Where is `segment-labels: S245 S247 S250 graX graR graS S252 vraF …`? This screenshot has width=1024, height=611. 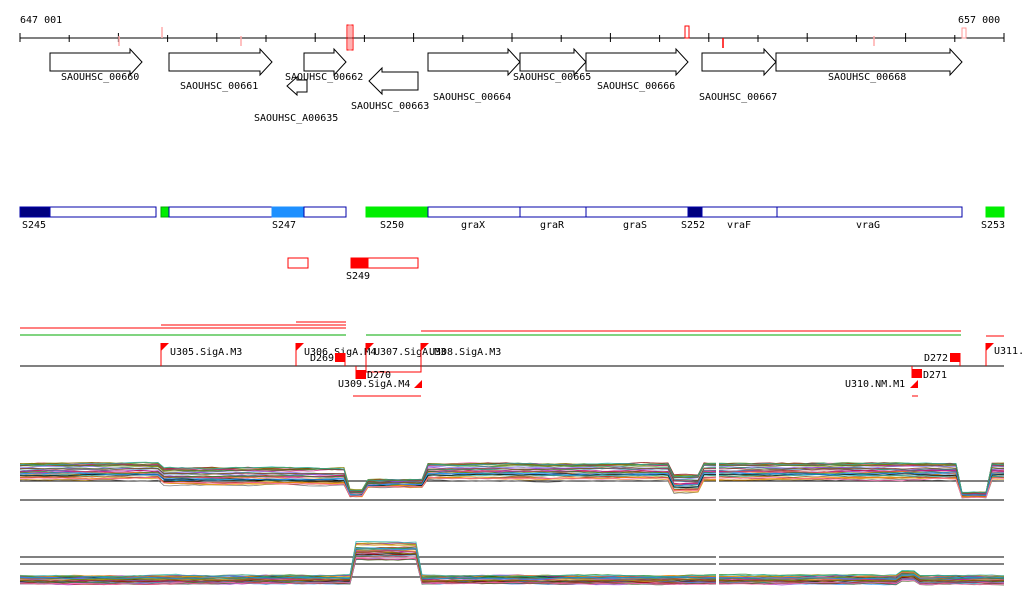
segment-labels: S245 S247 S250 graX graR graS S252 vraF … is located at coordinates (513, 225).